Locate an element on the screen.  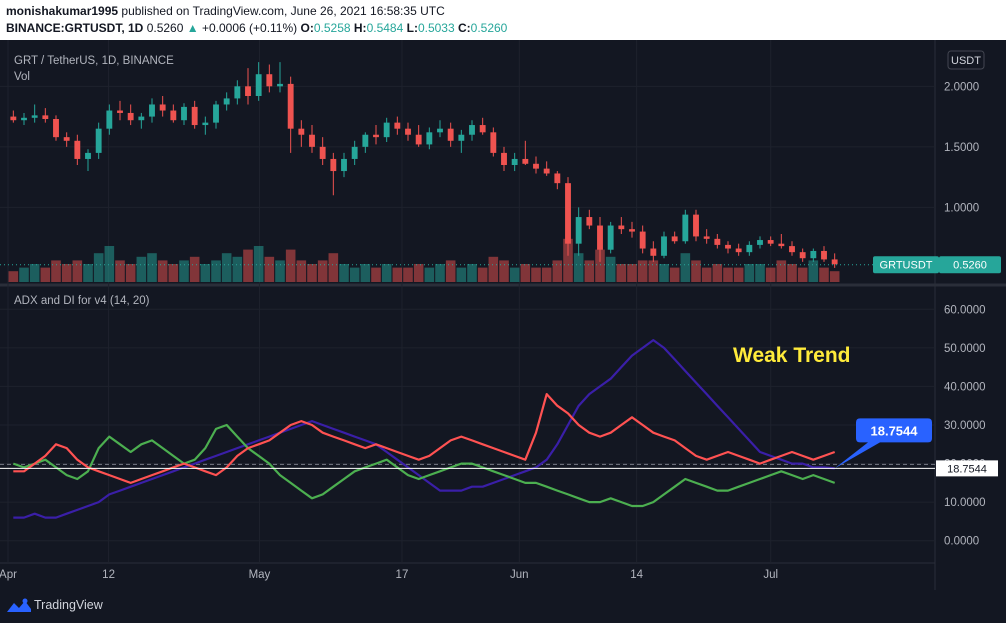
currency-button is located at coordinates (966, 60).